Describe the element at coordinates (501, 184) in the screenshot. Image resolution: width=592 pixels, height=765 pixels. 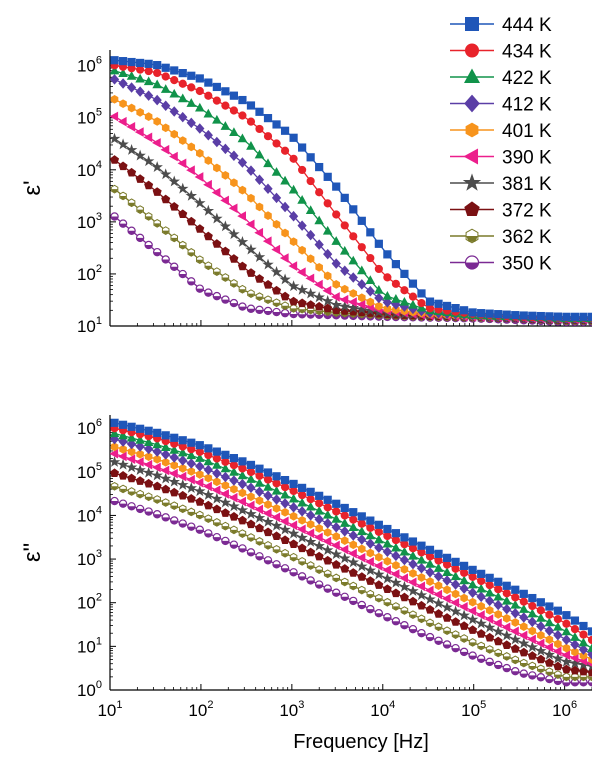
I see `legend-entry: 381 K` at that location.